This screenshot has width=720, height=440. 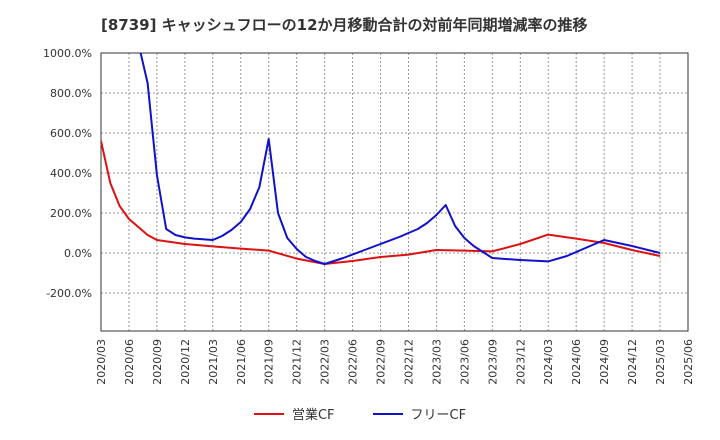 What do you see at coordinates (436, 362) in the screenshot?
I see `x-tick-label: 2023/03` at bounding box center [436, 362].